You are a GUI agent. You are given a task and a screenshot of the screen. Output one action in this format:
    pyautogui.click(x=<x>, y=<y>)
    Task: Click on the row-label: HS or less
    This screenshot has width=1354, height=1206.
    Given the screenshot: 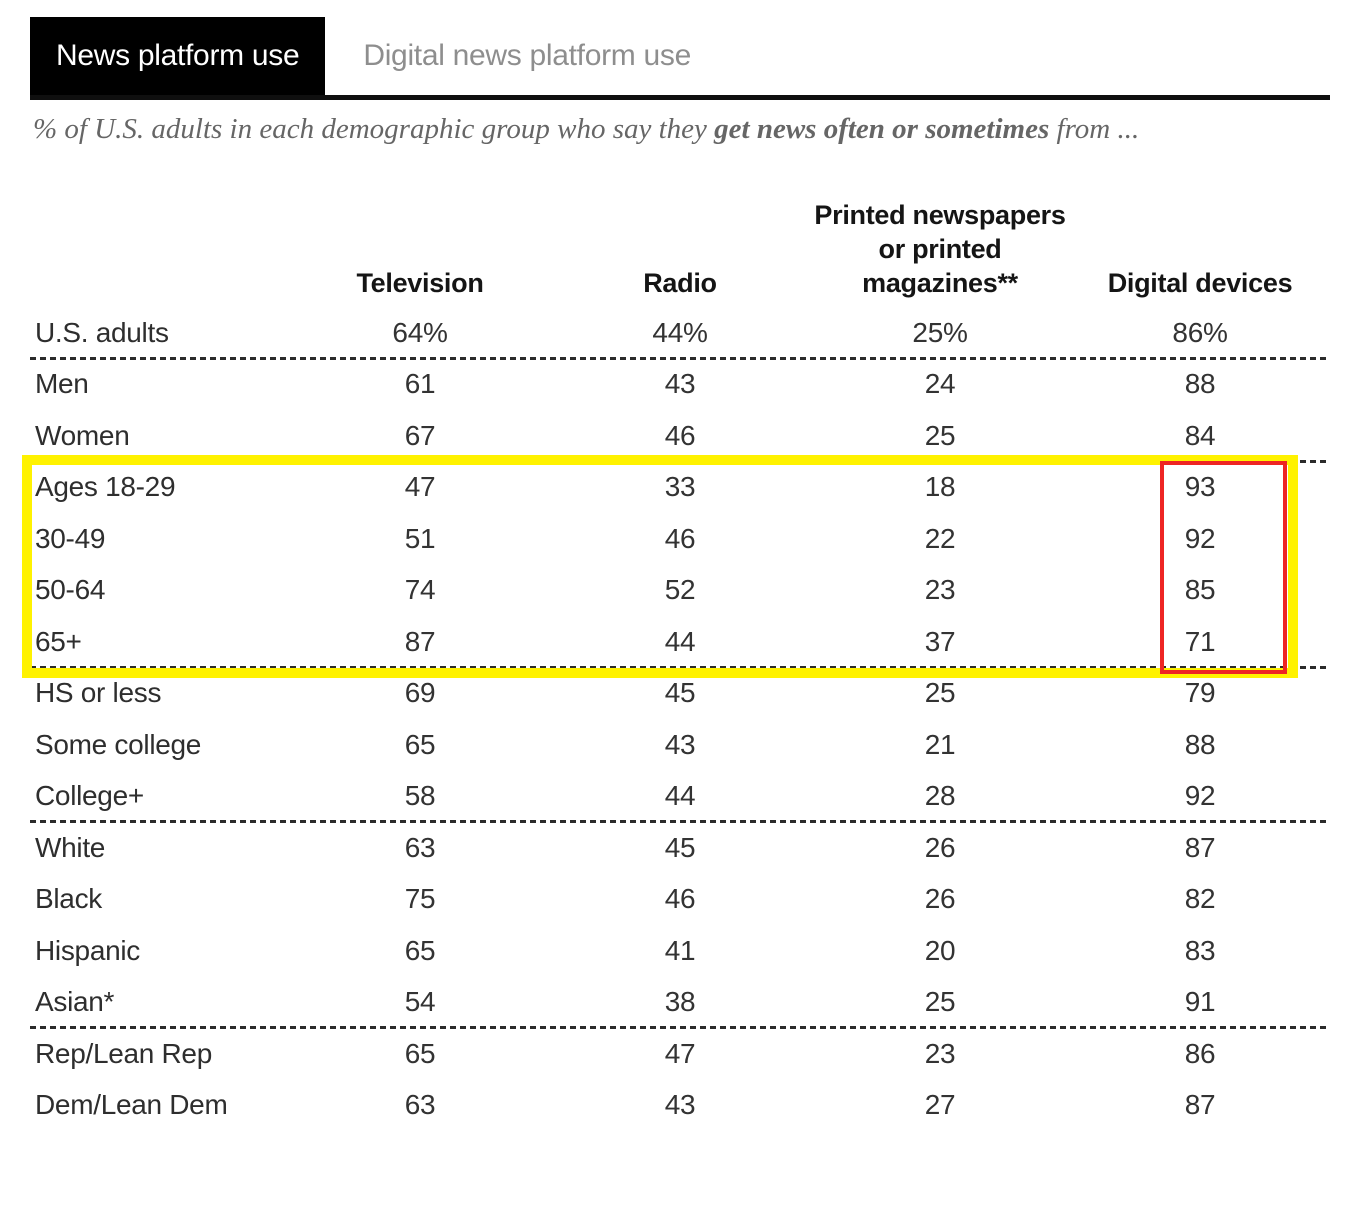 What is the action you would take?
    pyautogui.click(x=98, y=693)
    